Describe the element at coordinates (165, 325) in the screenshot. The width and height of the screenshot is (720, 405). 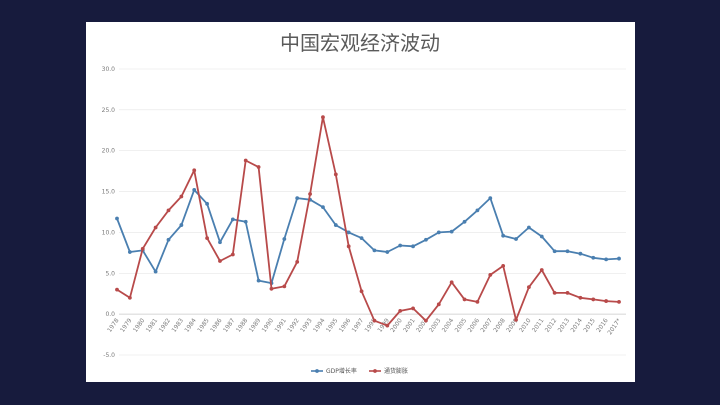
I see `x-tick-label: 1982` at that location.